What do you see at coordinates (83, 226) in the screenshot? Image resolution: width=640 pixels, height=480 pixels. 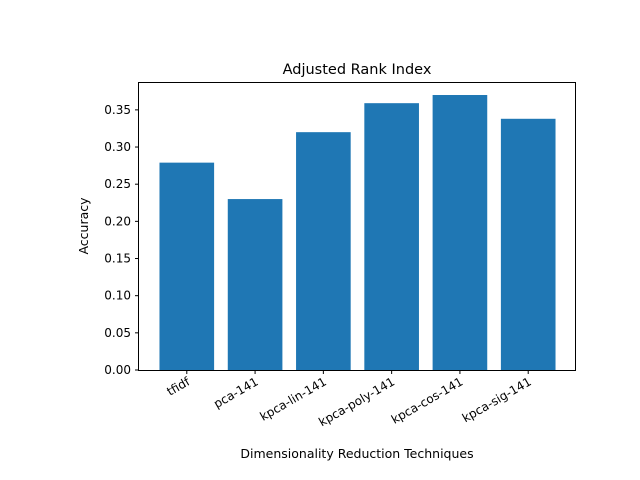 I see `y-axis-label: Accuracy` at bounding box center [83, 226].